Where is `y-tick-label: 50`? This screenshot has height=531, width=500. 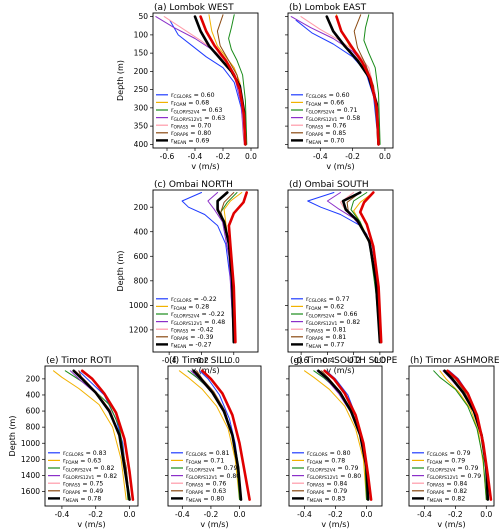 y-tick-label: 50 is located at coordinates (143, 16).